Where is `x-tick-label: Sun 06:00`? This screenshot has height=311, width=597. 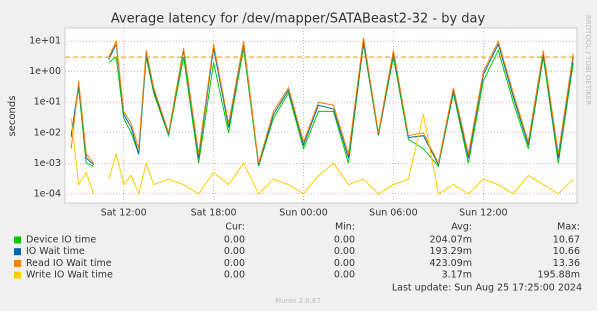
x-tick-label: Sun 06:00 is located at coordinates (393, 213).